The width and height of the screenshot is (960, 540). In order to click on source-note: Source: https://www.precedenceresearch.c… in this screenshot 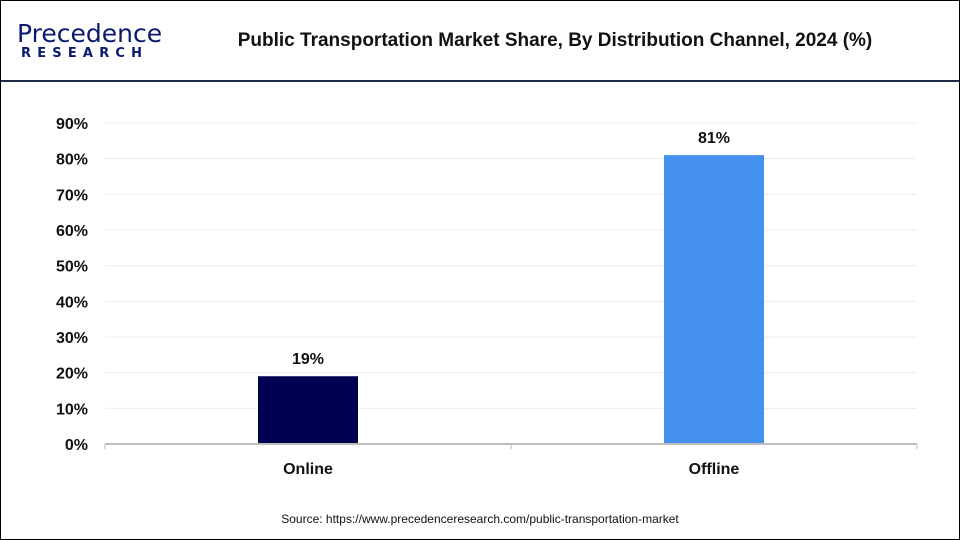, I will do `click(480, 519)`.